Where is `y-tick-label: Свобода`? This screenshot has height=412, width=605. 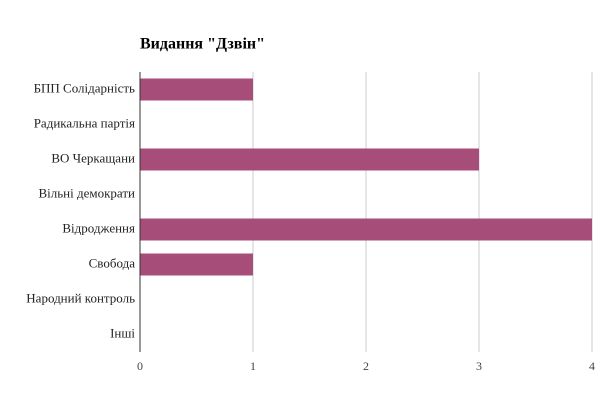
y-tick-label: Свобода is located at coordinates (112, 262).